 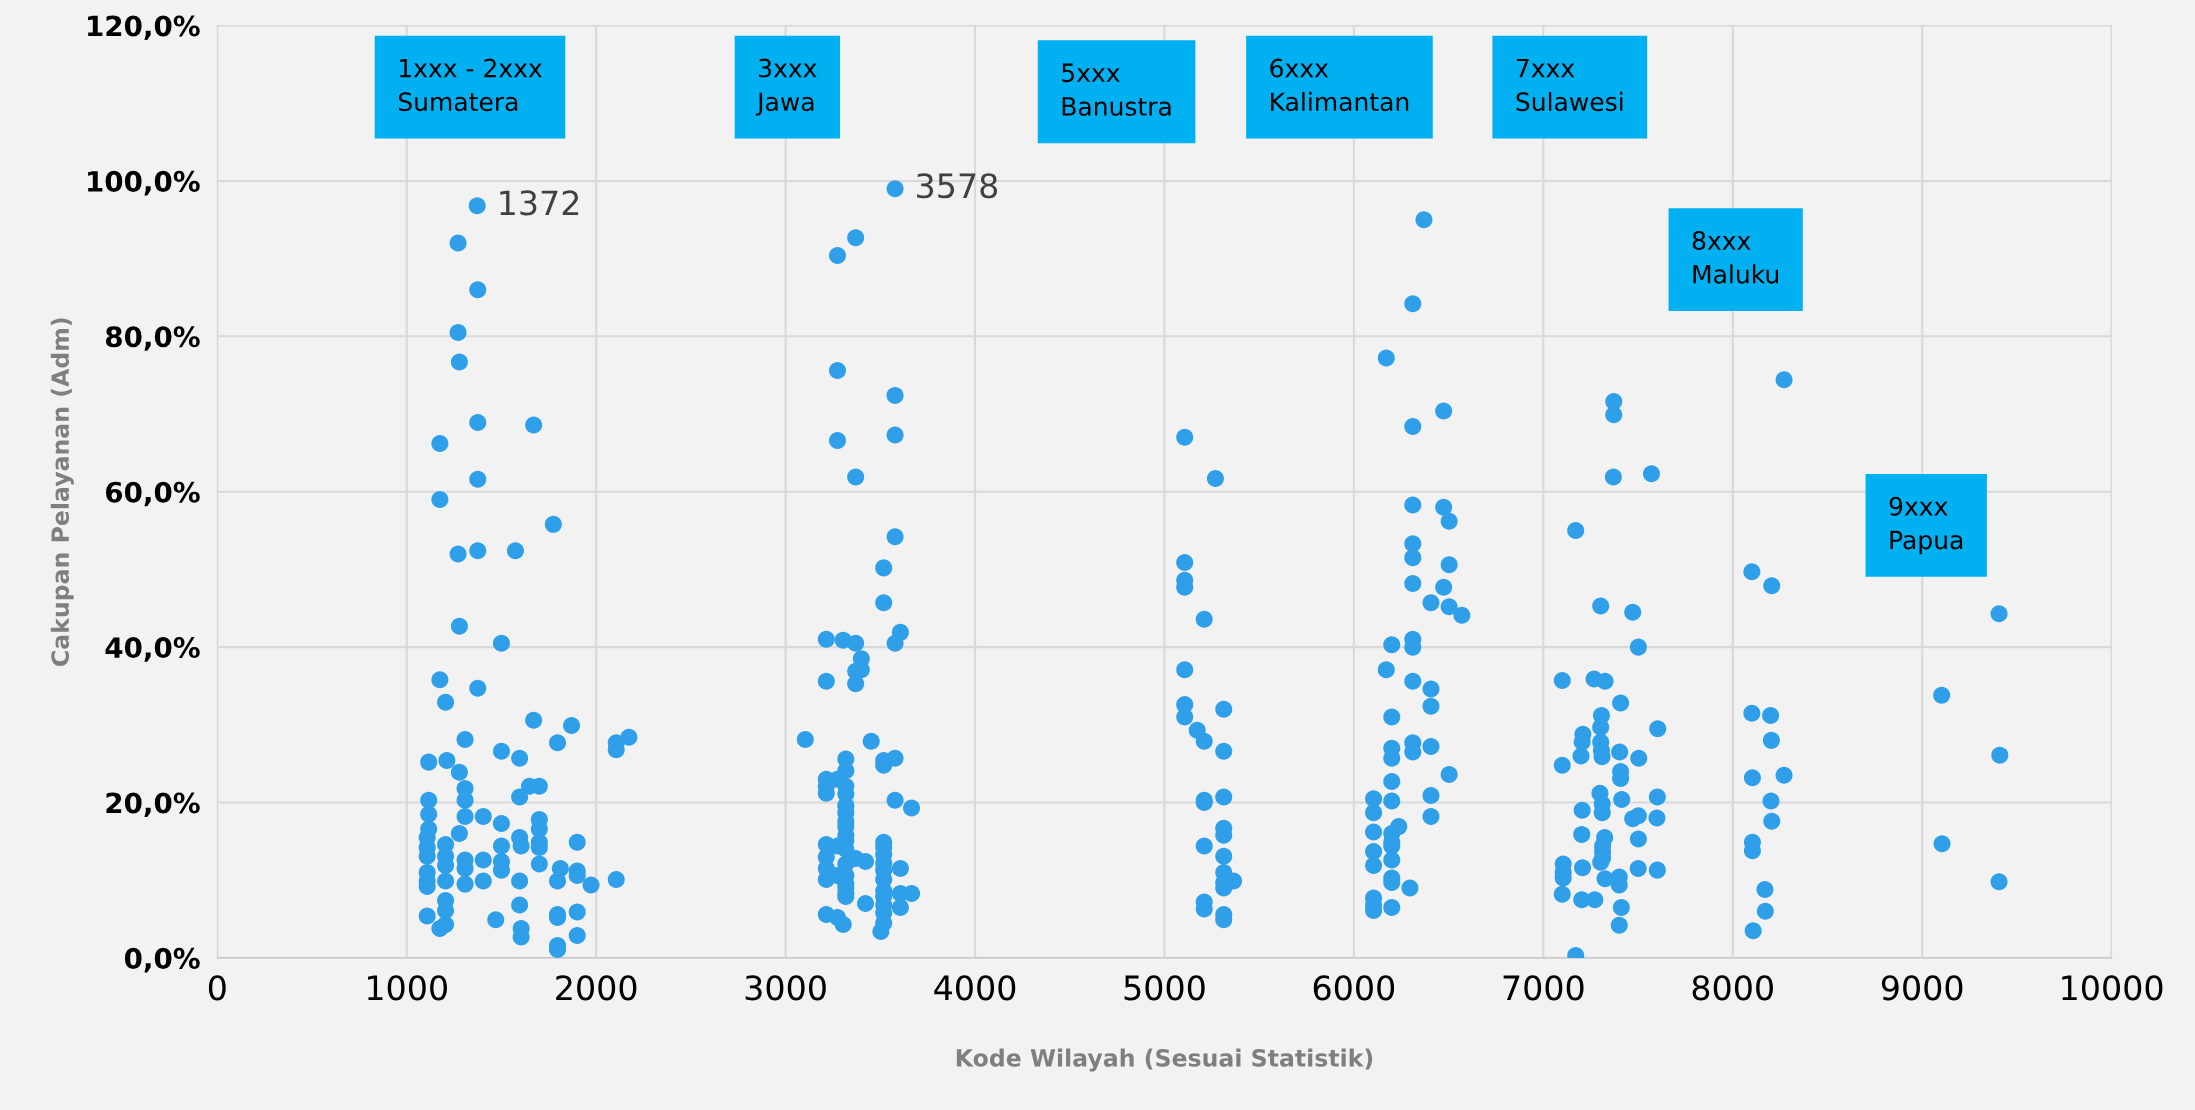 I want to click on y-tick-label: 120,0%, so click(x=144, y=28).